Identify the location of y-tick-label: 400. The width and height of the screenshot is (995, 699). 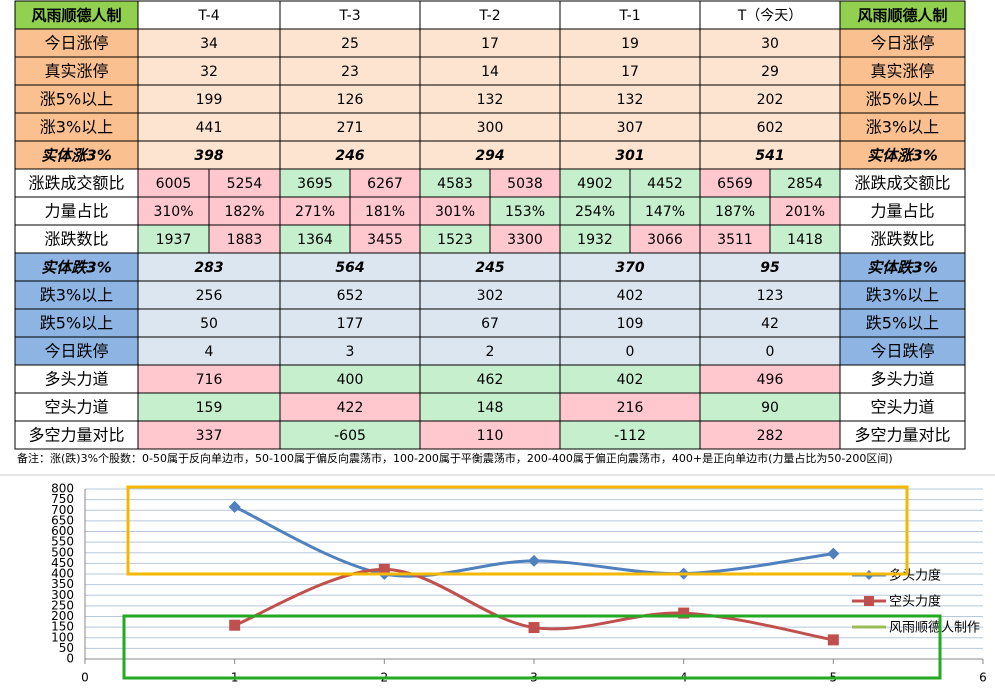
(62, 574).